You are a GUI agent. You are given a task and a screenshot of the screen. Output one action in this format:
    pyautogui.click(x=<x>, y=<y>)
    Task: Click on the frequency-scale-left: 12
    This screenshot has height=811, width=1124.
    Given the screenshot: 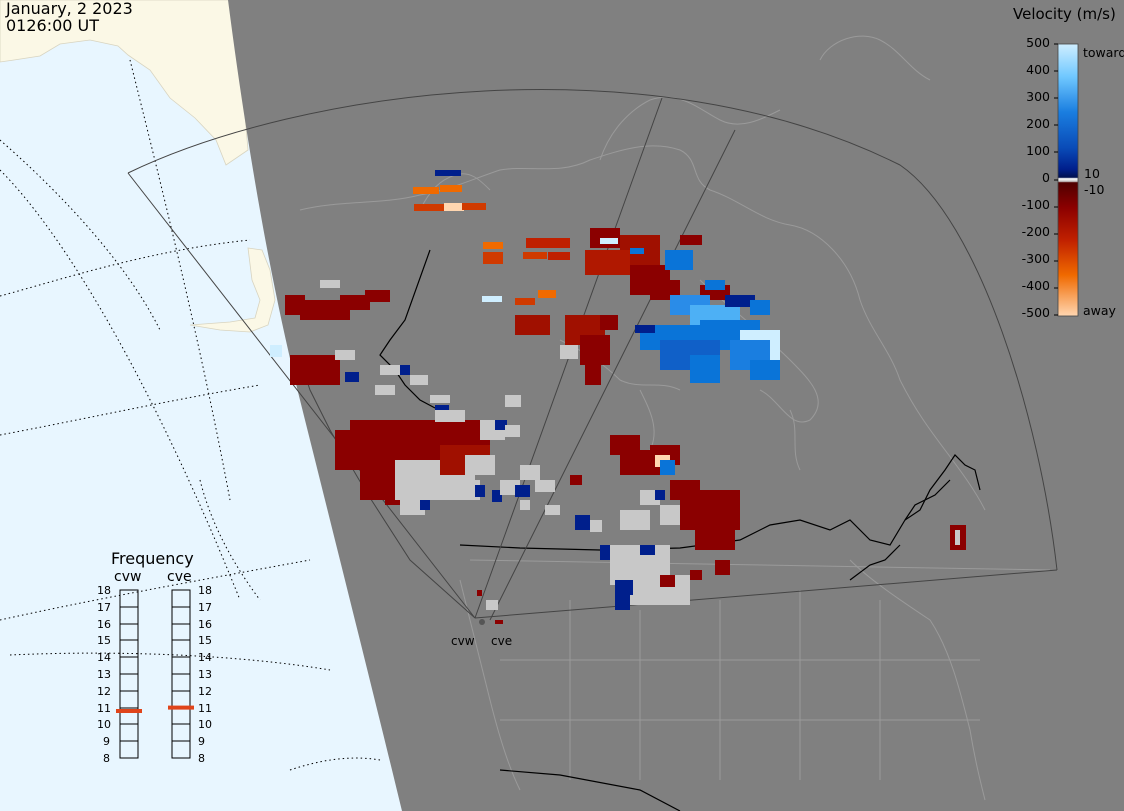 What is the action you would take?
    pyautogui.click(x=104, y=691)
    